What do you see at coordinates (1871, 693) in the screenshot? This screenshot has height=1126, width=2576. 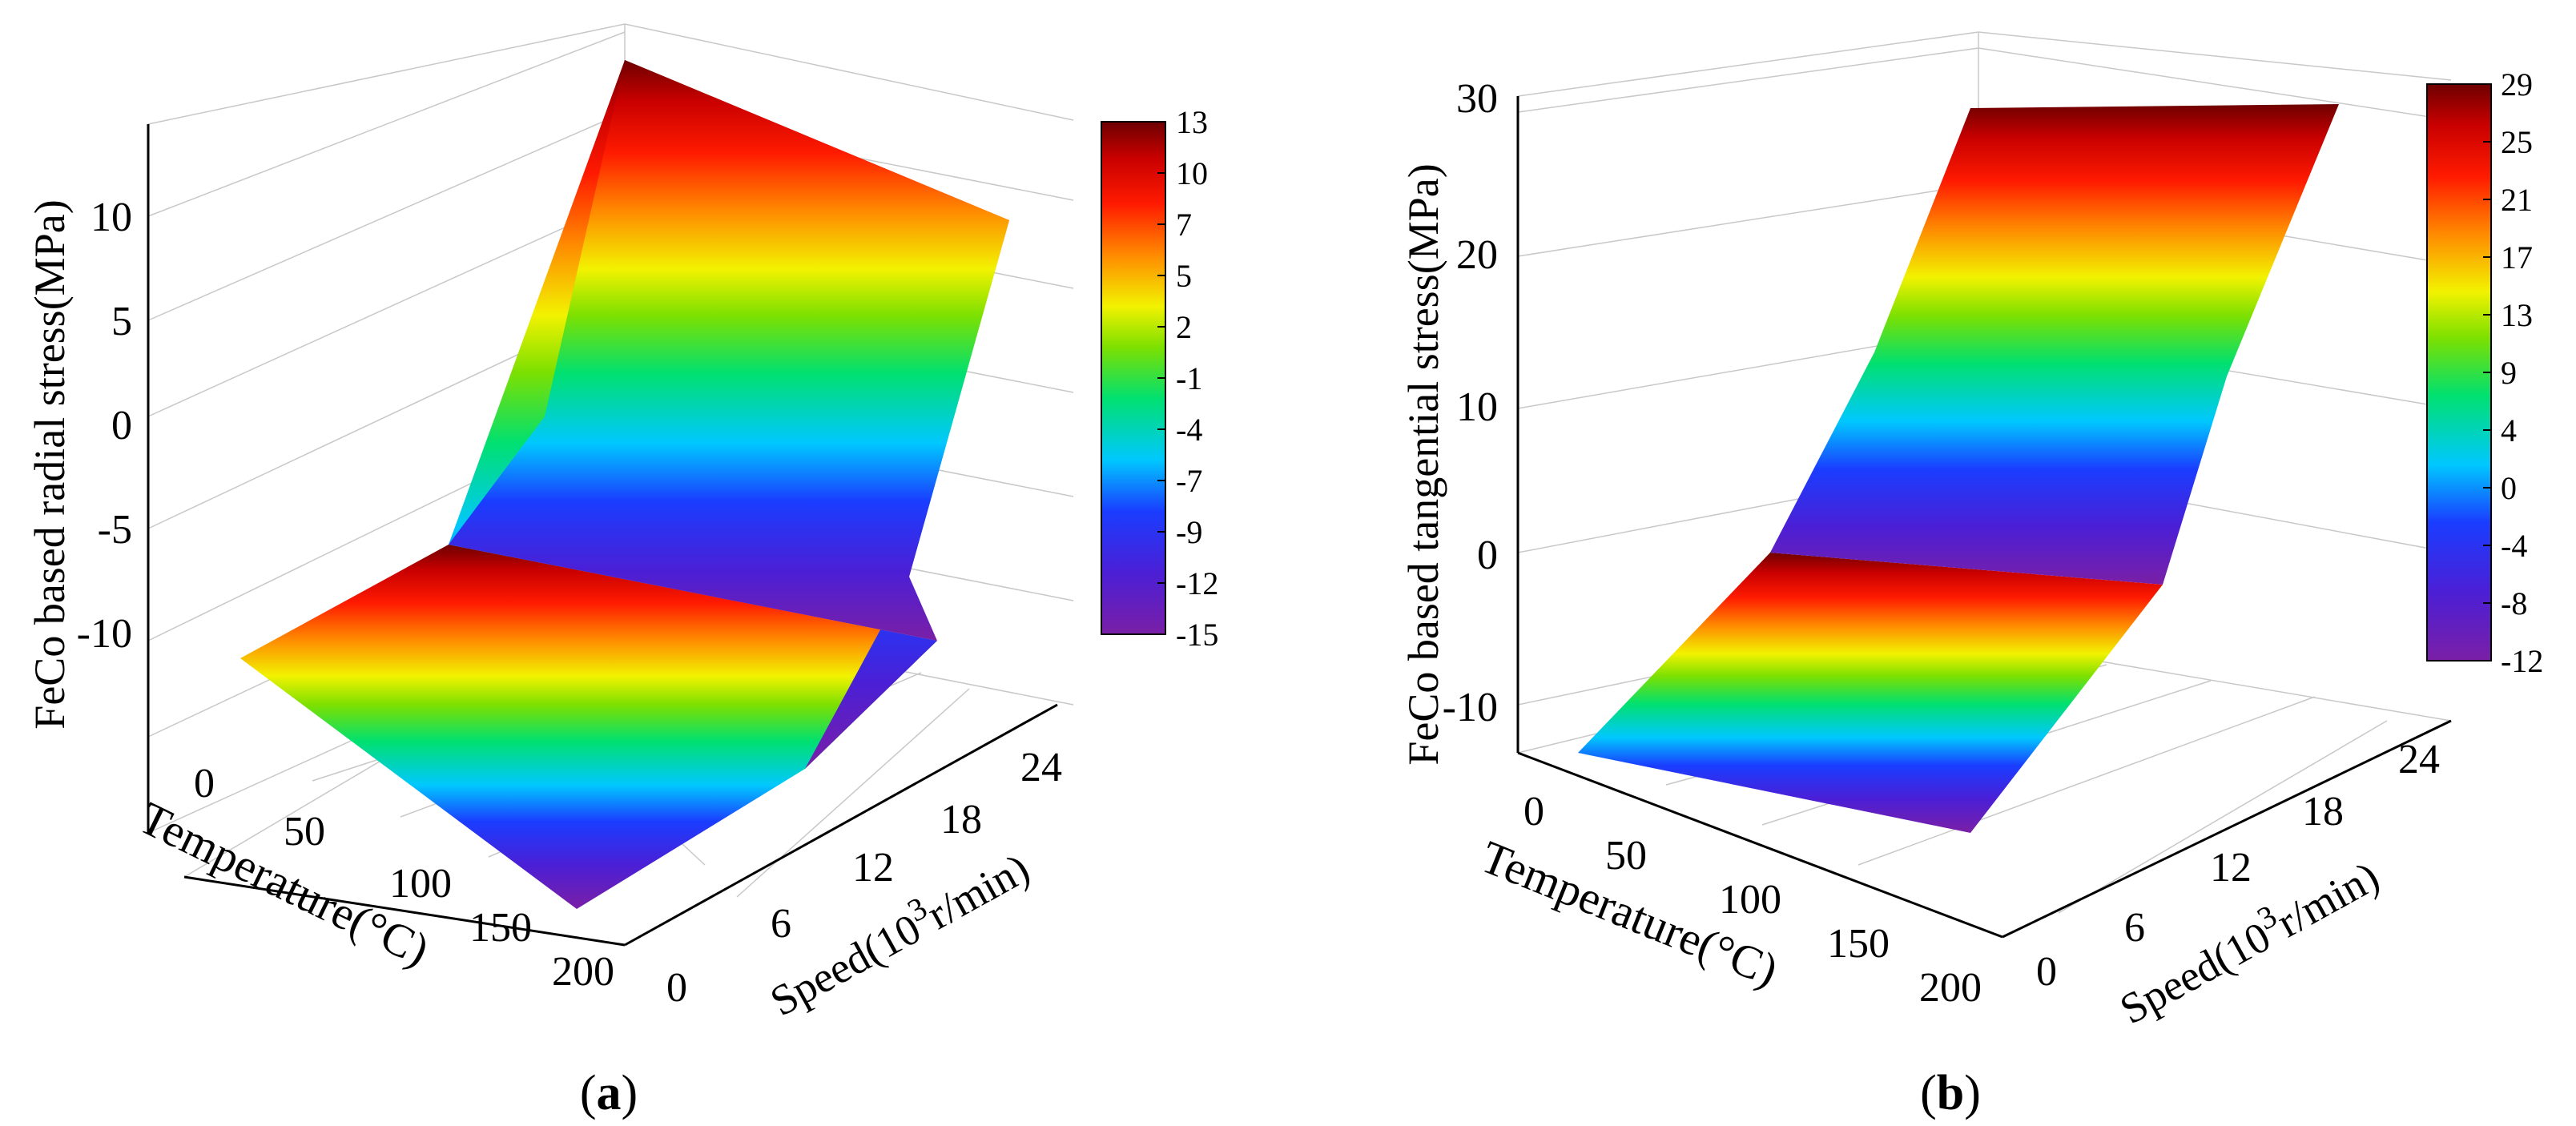 I see `surface-b-lower` at bounding box center [1871, 693].